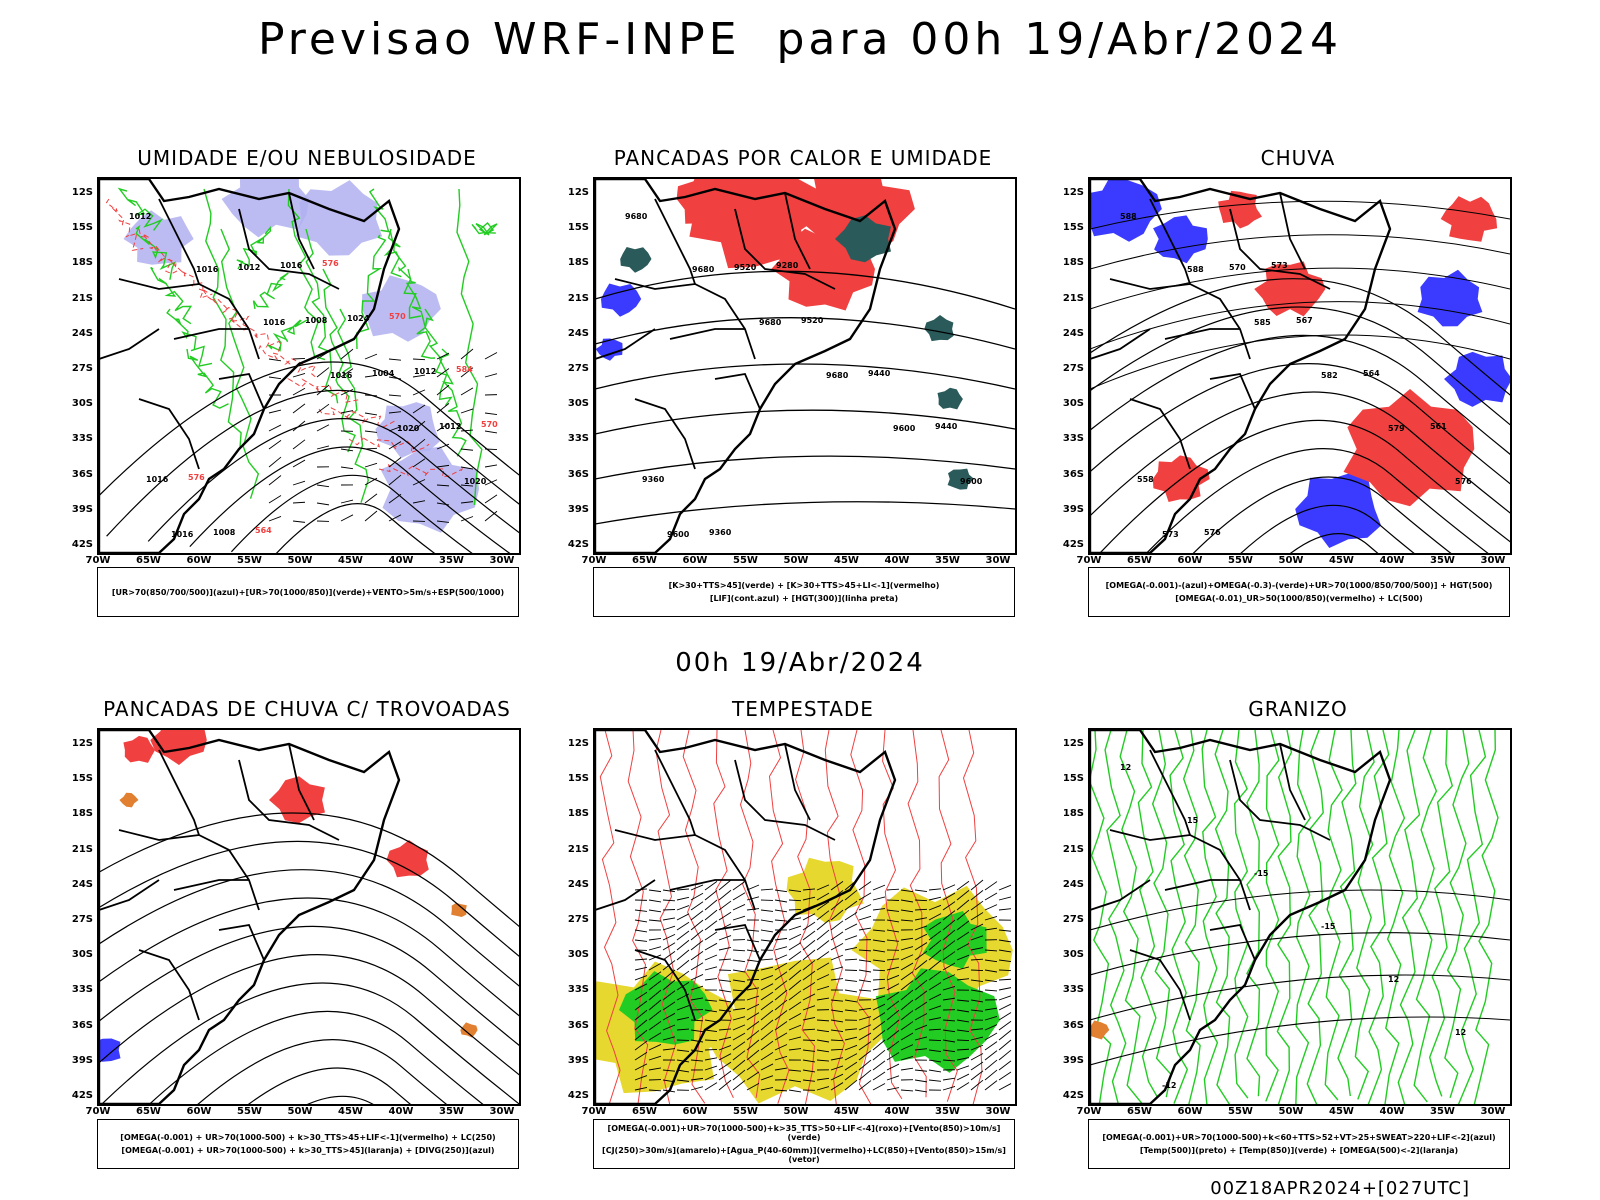 The width and height of the screenshot is (1600, 1200). Describe the element at coordinates (723, 914) in the screenshot. I see `water-contour-red` at that location.